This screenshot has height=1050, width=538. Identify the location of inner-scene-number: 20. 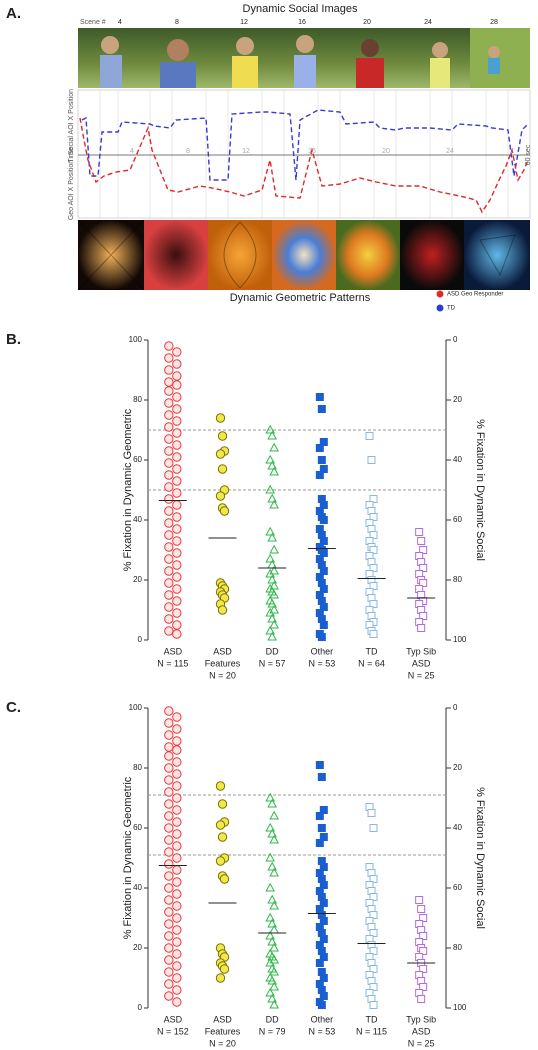
(386, 151).